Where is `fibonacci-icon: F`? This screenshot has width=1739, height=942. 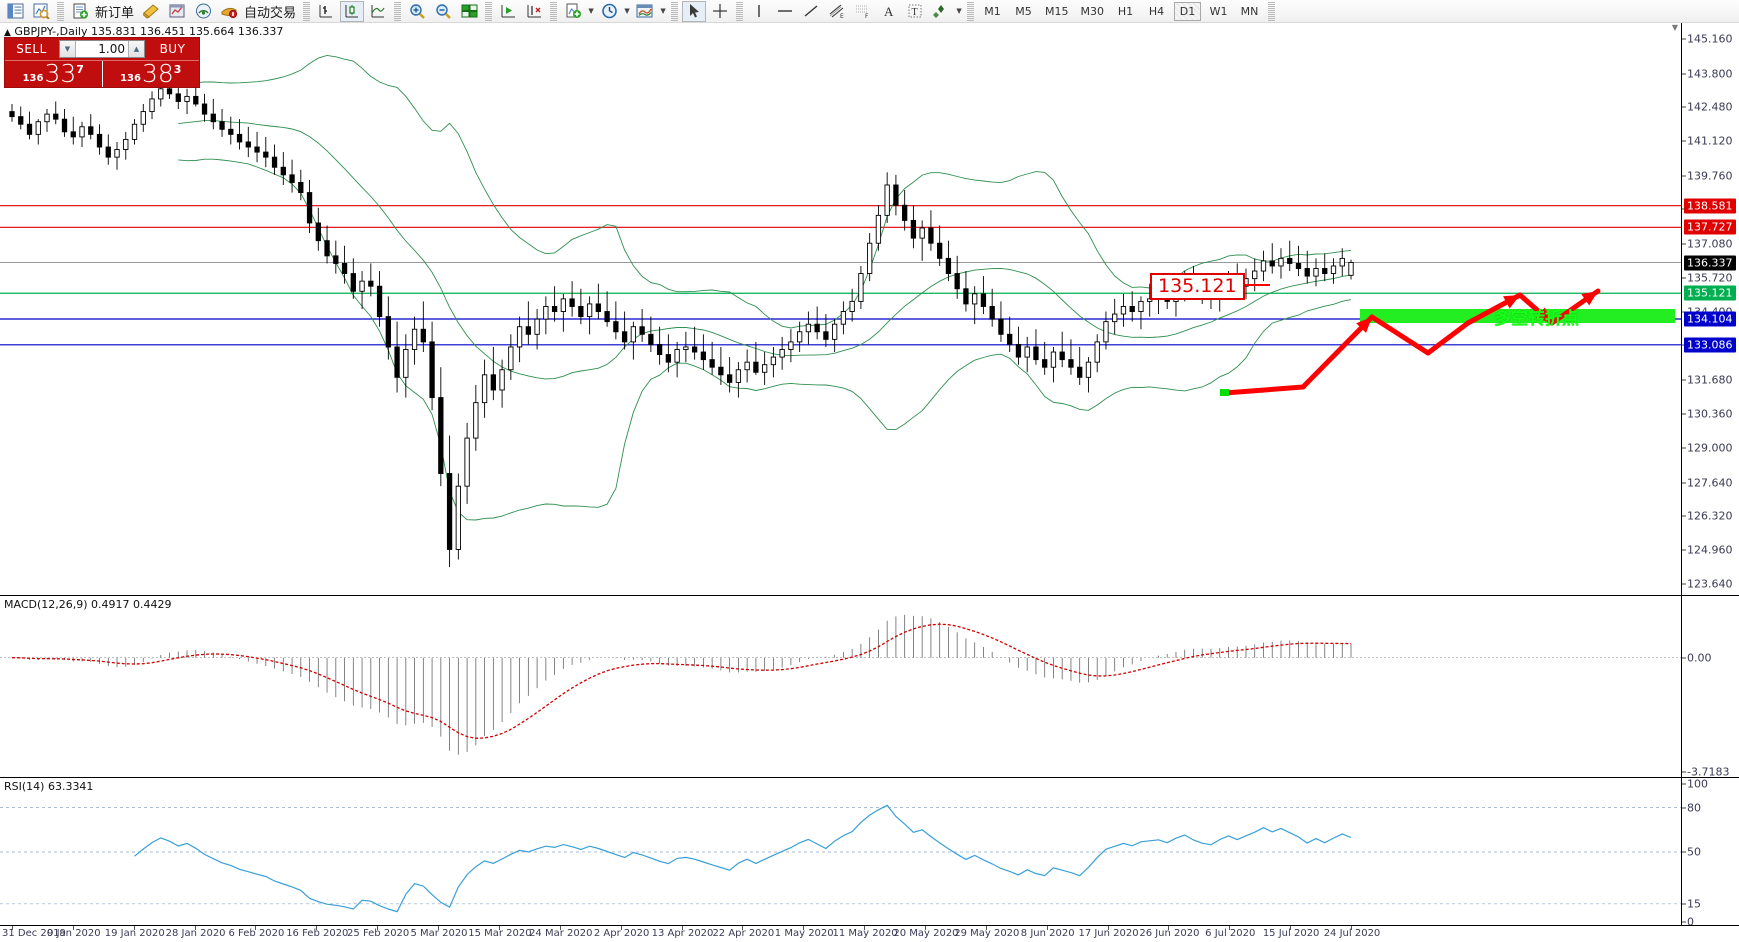
fibonacci-icon: F is located at coordinates (863, 11).